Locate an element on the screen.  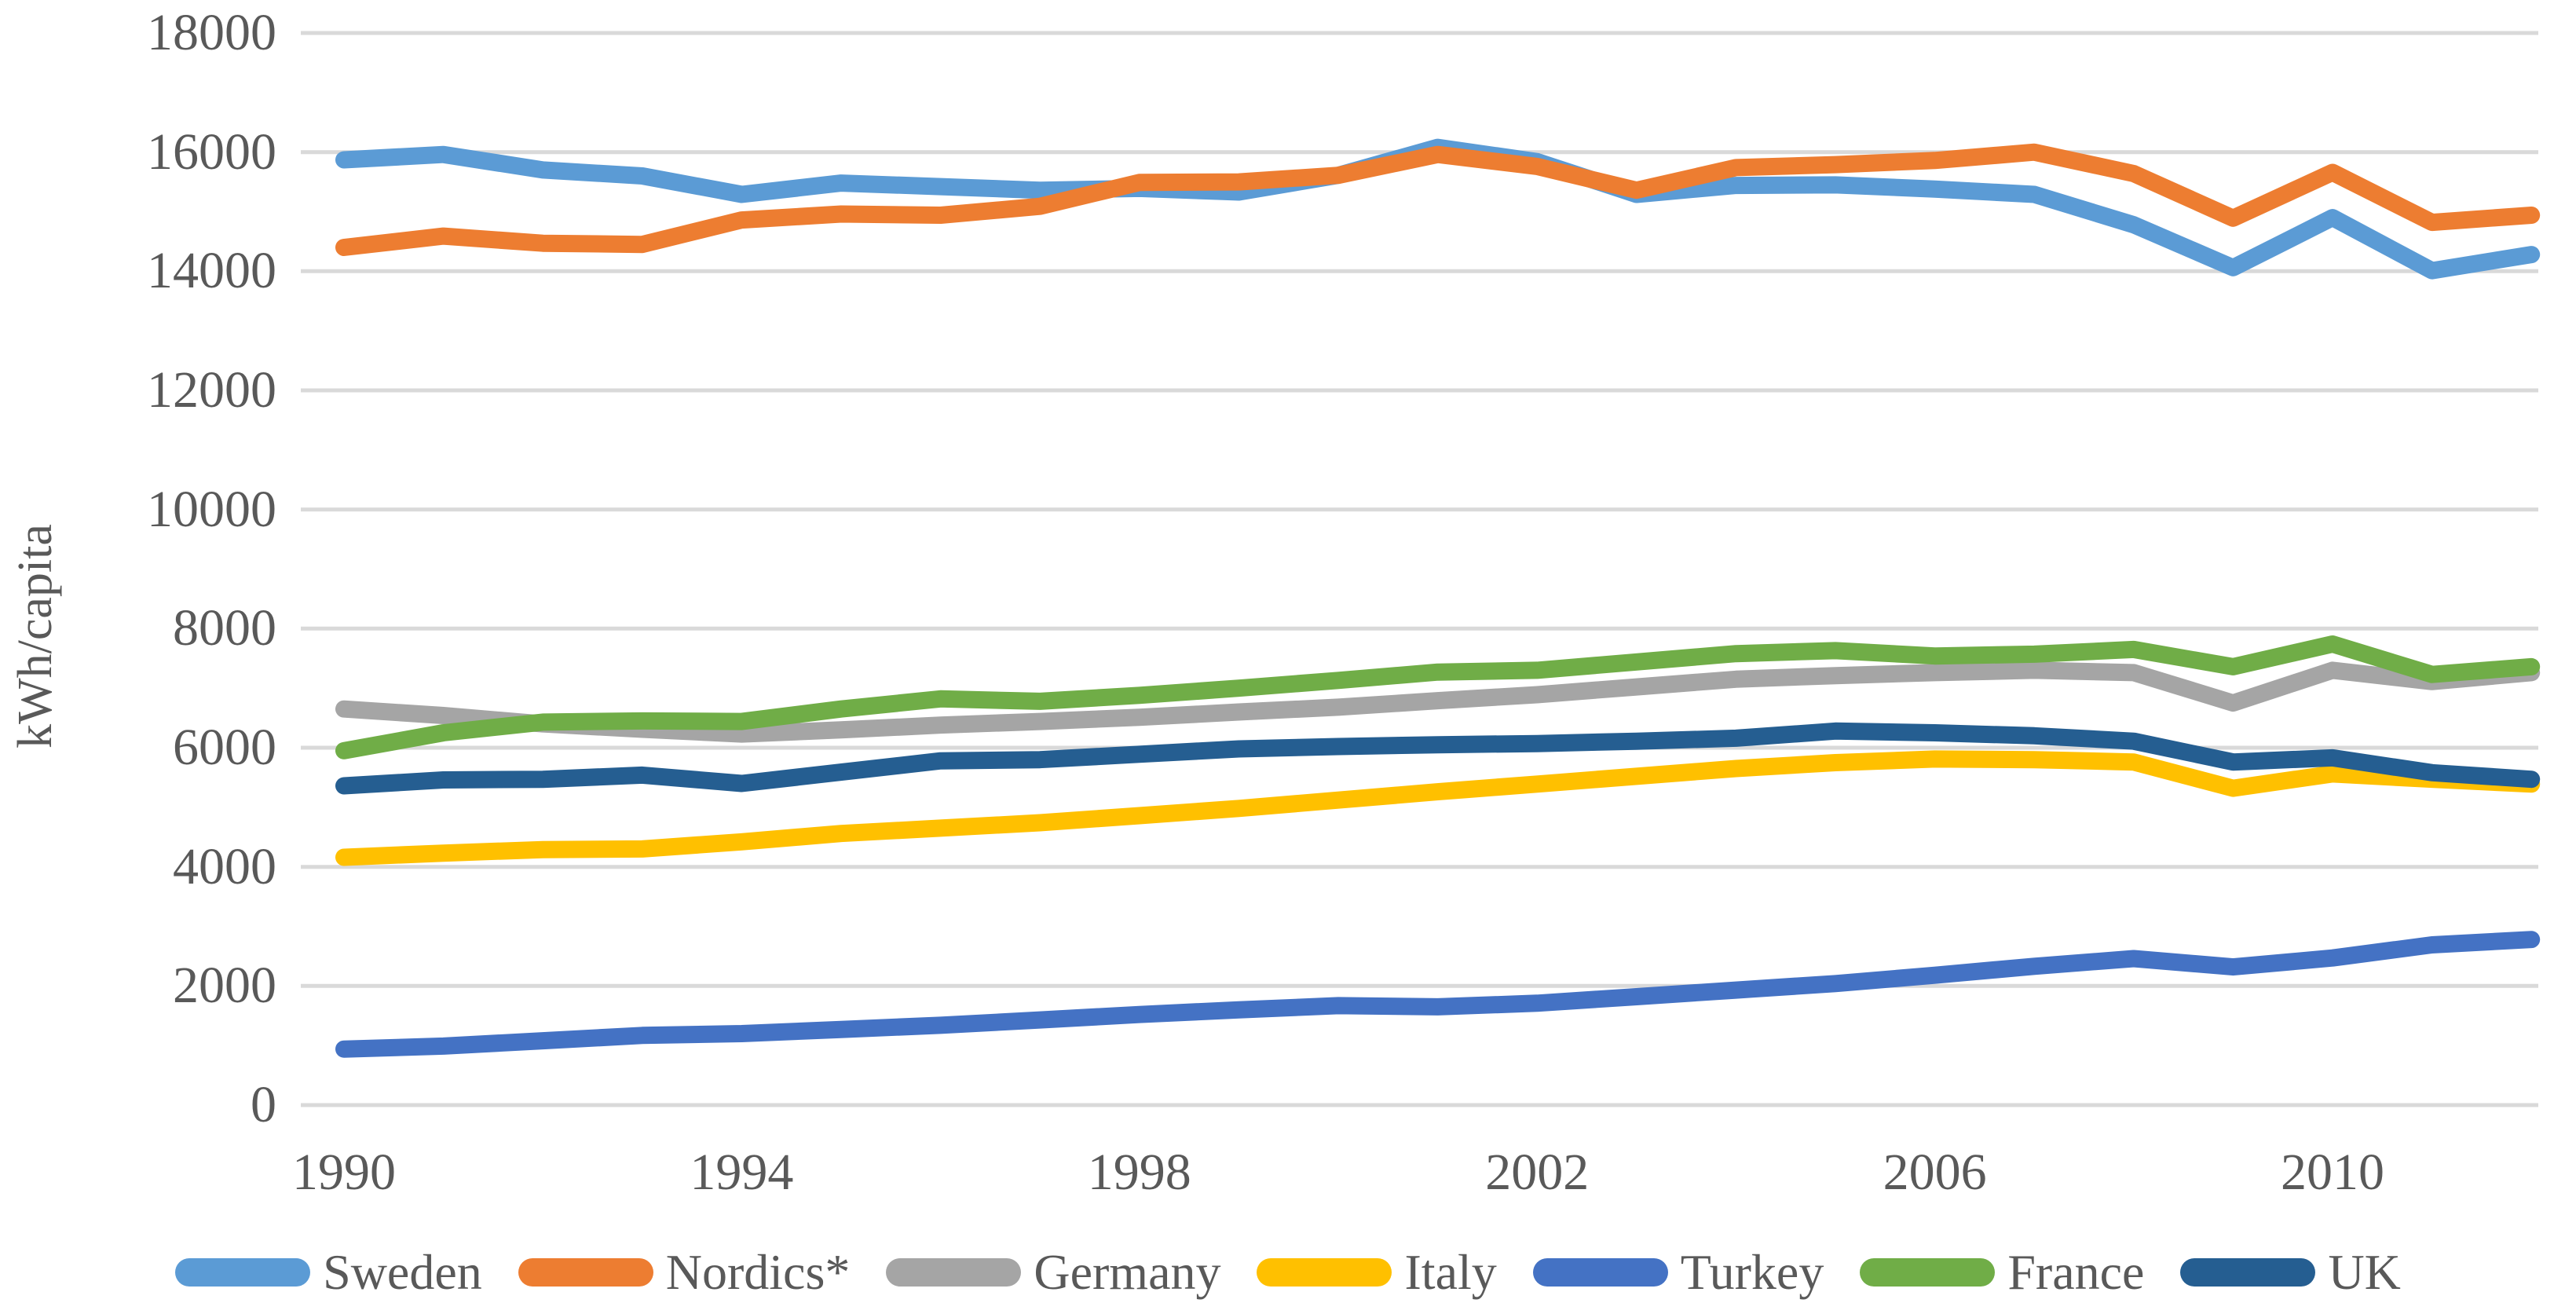
legend-item-label: France is located at coordinates (2076, 1272).